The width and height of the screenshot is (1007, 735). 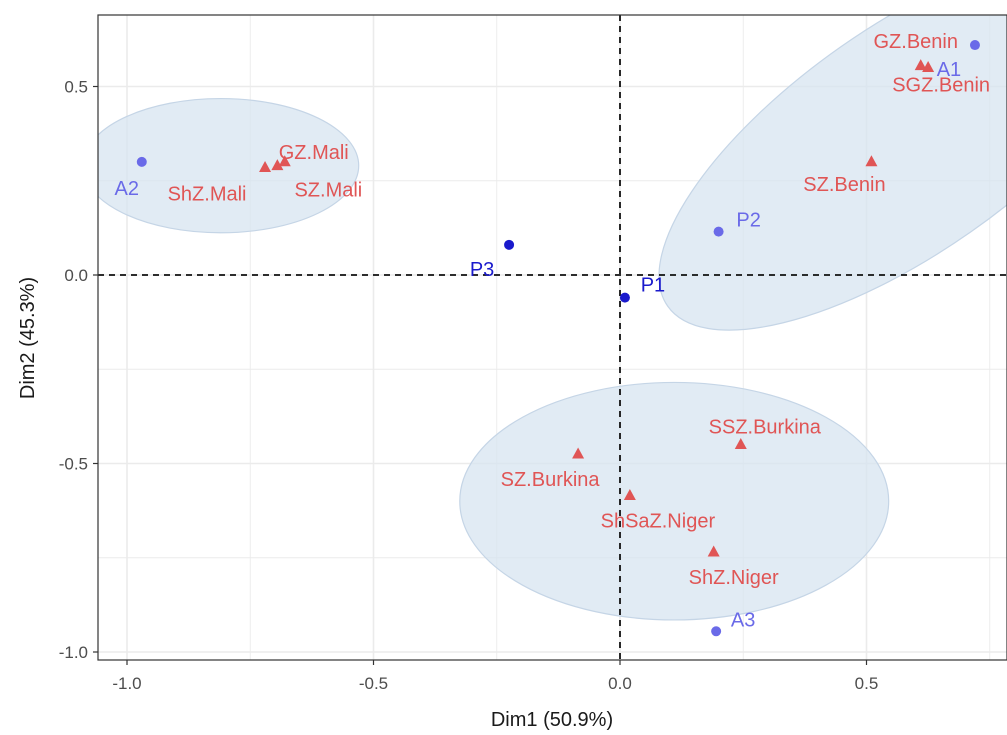 What do you see at coordinates (578, 453) in the screenshot?
I see `point-marker-sz-burkina` at bounding box center [578, 453].